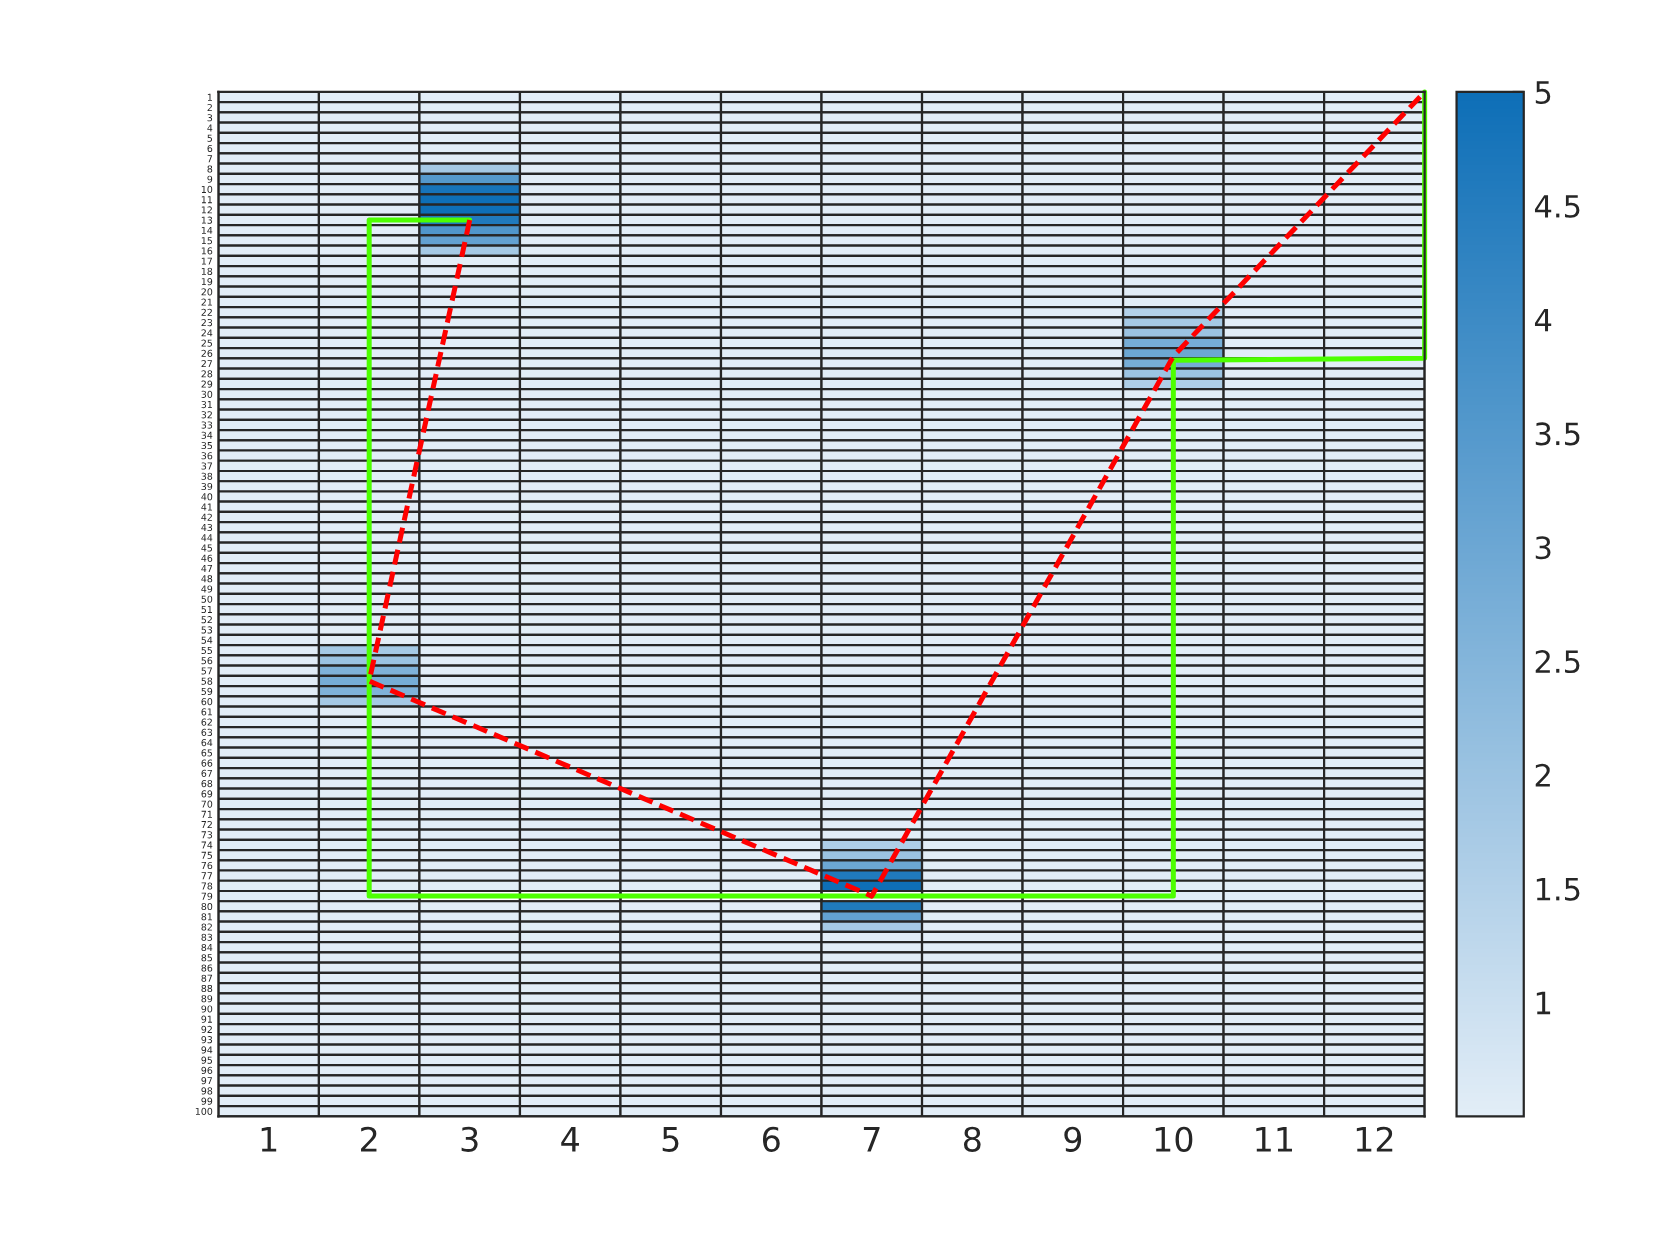  Describe the element at coordinates (972, 1139) in the screenshot. I see `x-tick-label: 8` at that location.